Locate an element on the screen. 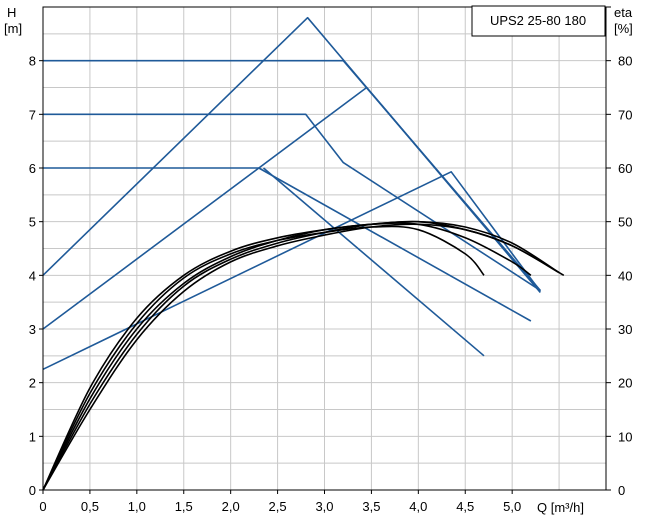  y-right-tick-label: 50 is located at coordinates (625, 222).